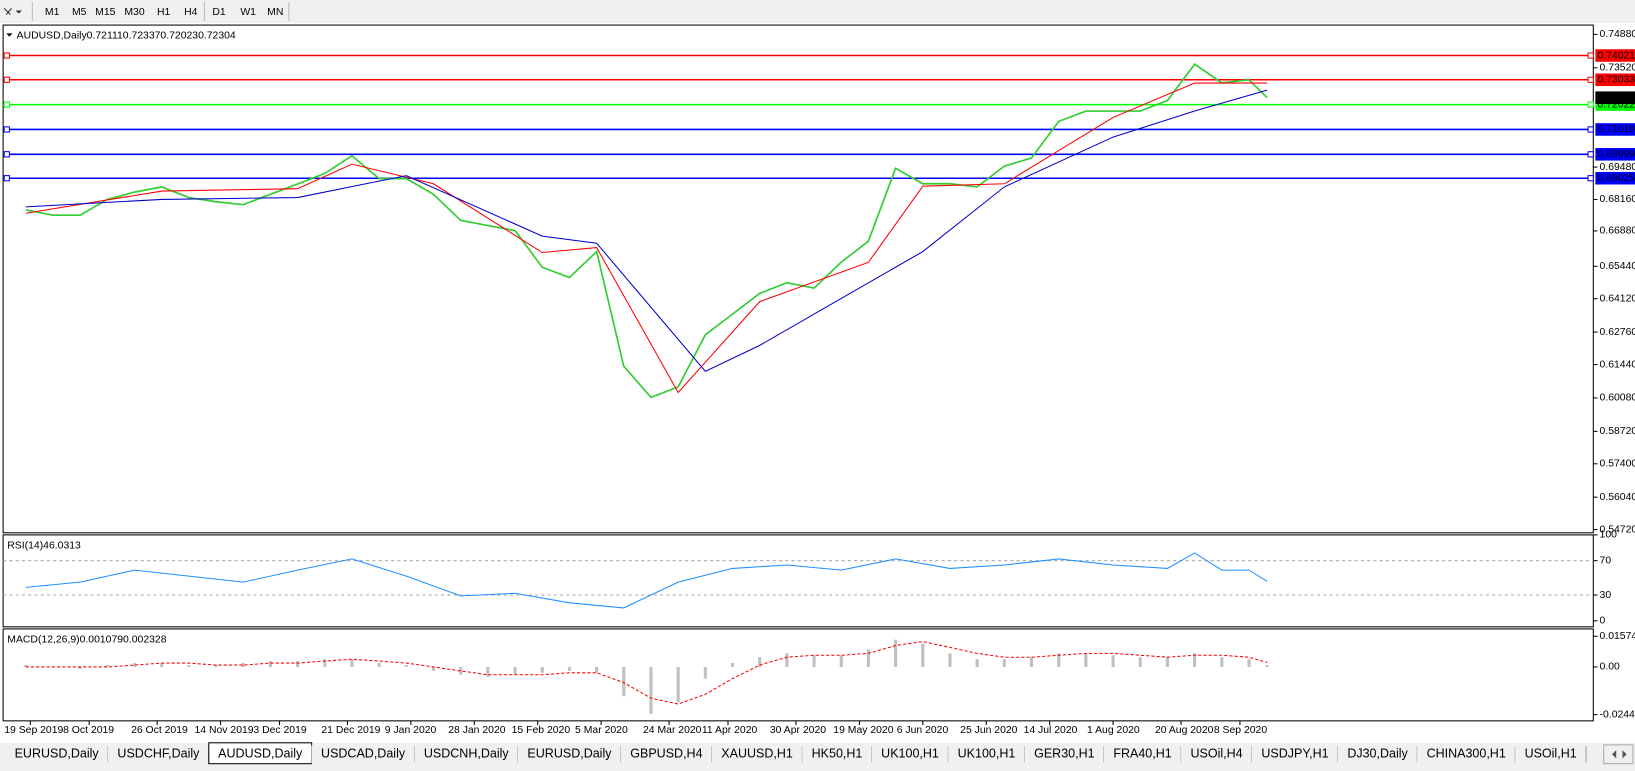 The width and height of the screenshot is (1635, 771). I want to click on tab-label: DJ30,Daily, so click(1377, 754).